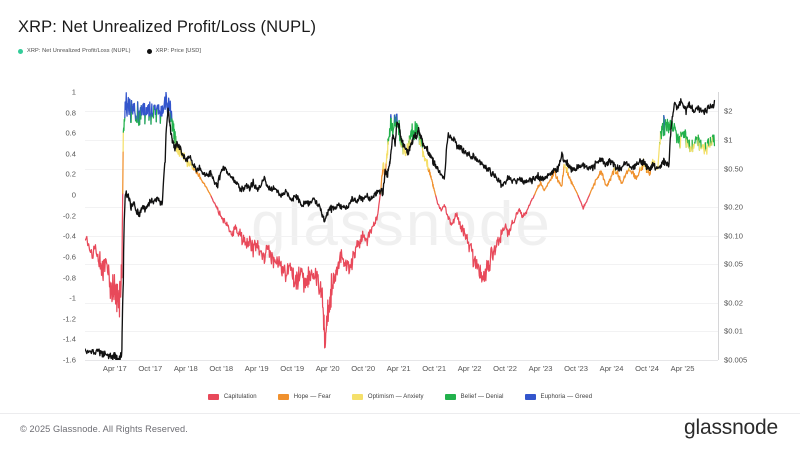 The height and width of the screenshot is (450, 800). Describe the element at coordinates (104, 429) in the screenshot. I see `copyright-text: © 2025 Glassnode. All Rights Reserved.` at that location.